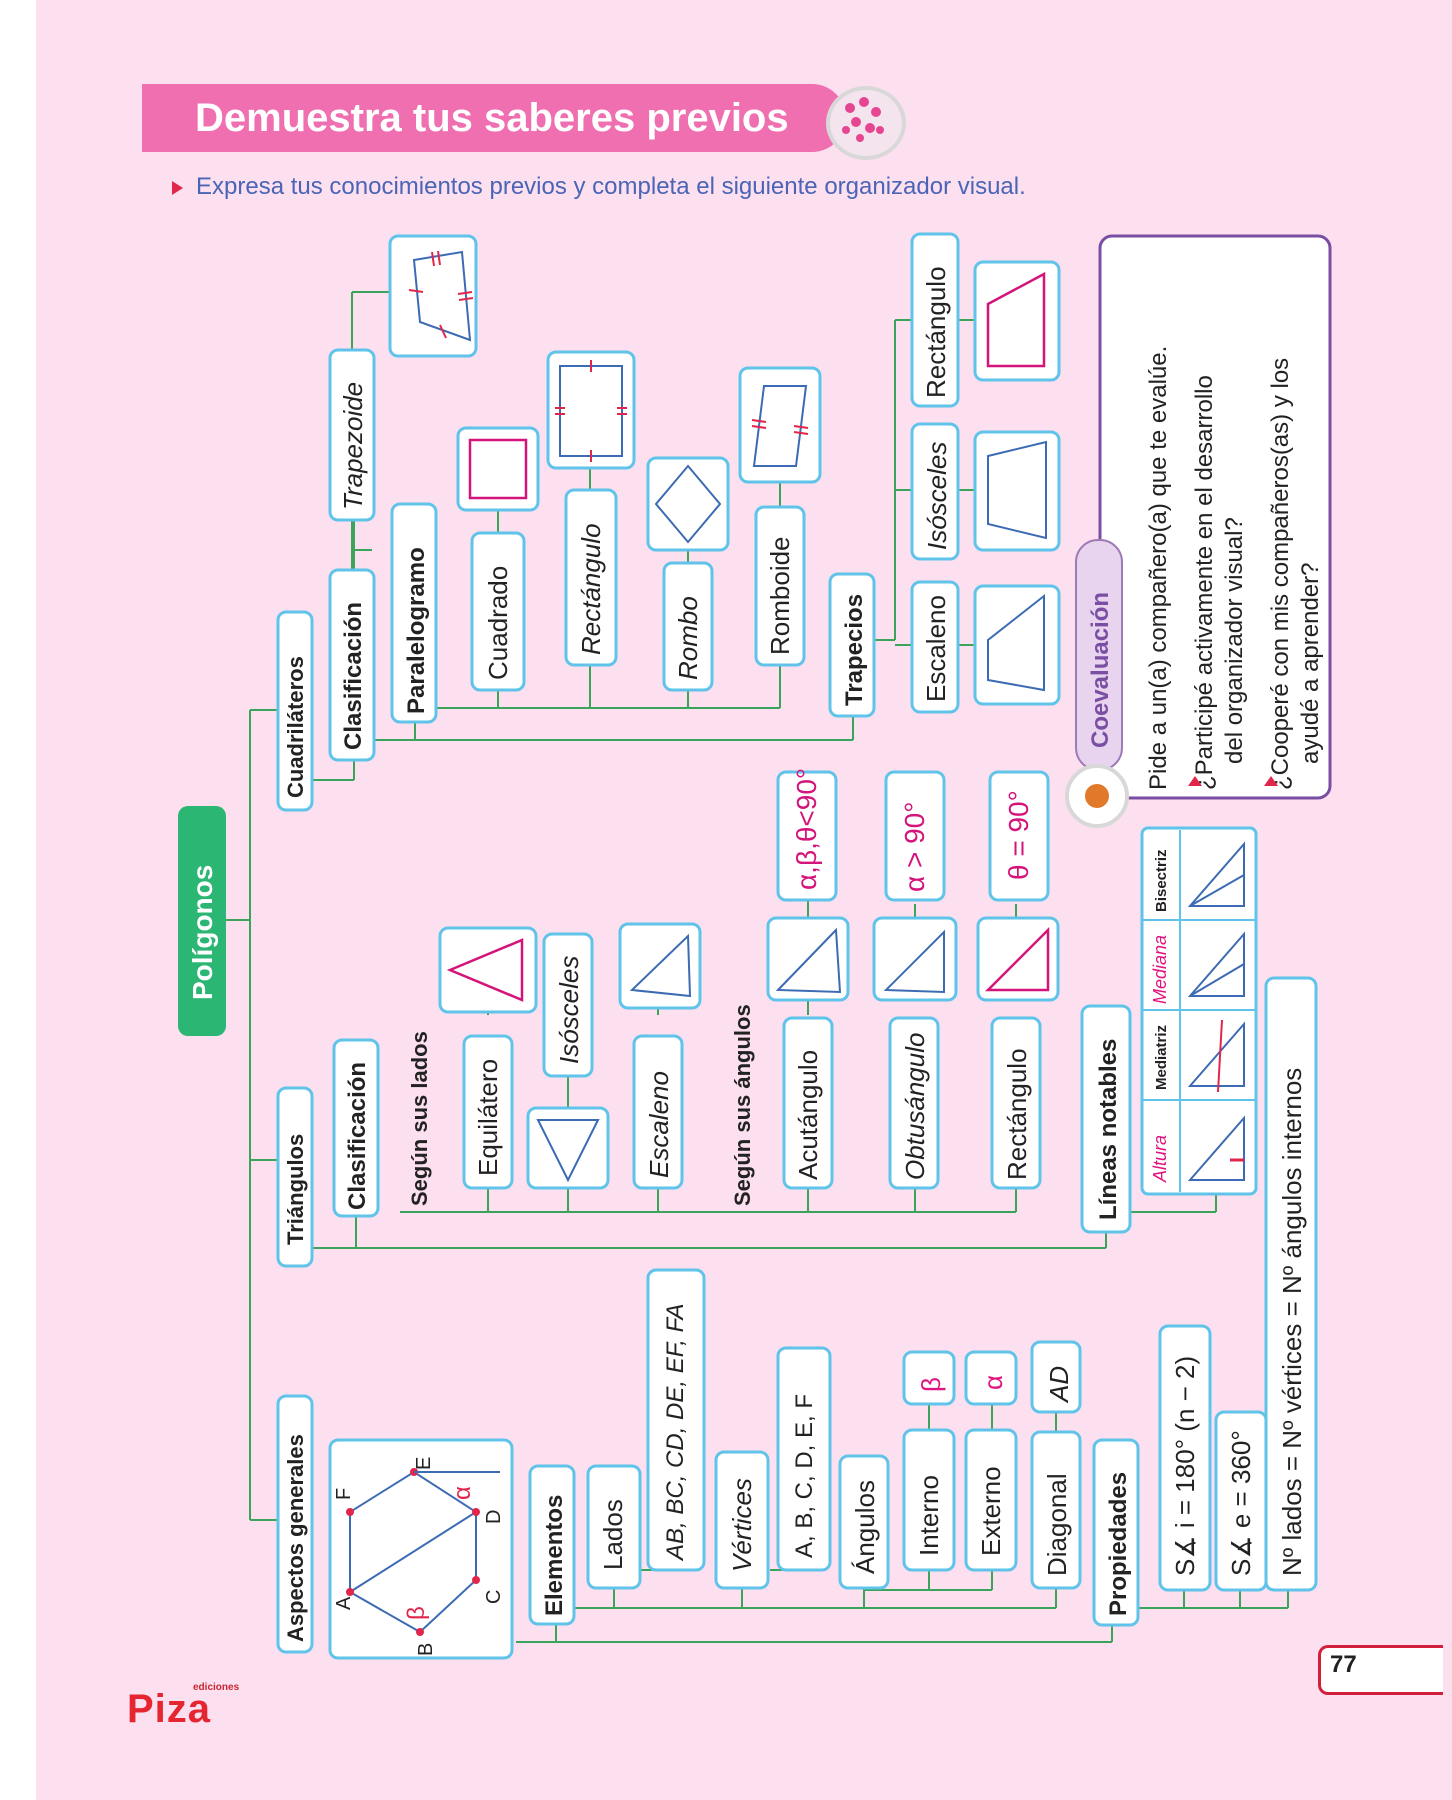 The image size is (1452, 1800). Describe the element at coordinates (935, 647) in the screenshot. I see `trapecio-escaleno-box` at that location.